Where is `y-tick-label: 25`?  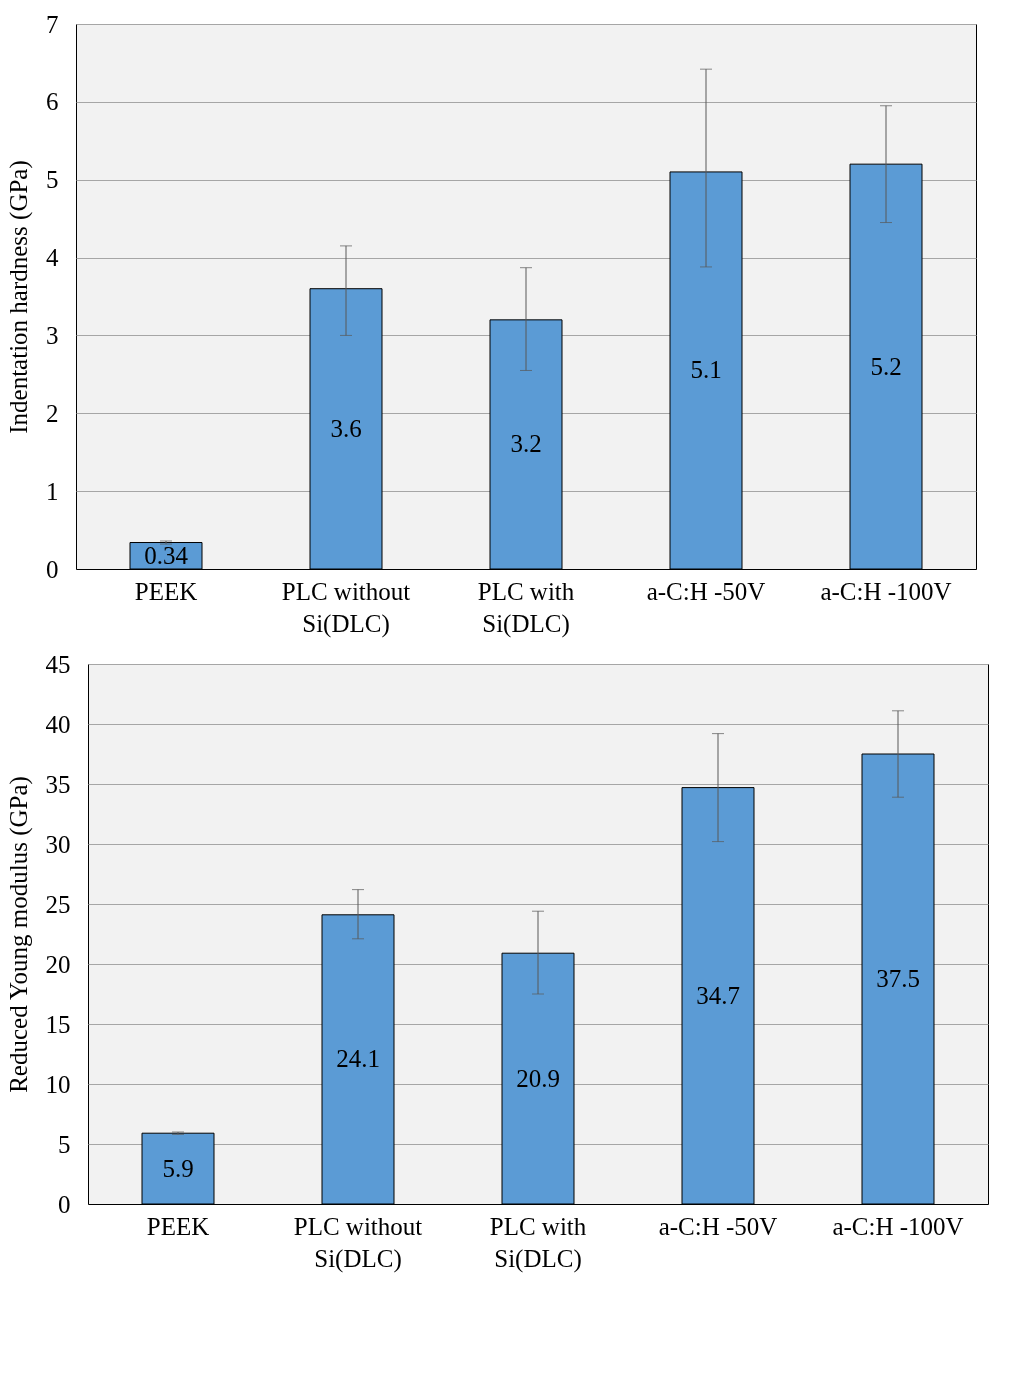 y-tick-label: 25 is located at coordinates (58, 904).